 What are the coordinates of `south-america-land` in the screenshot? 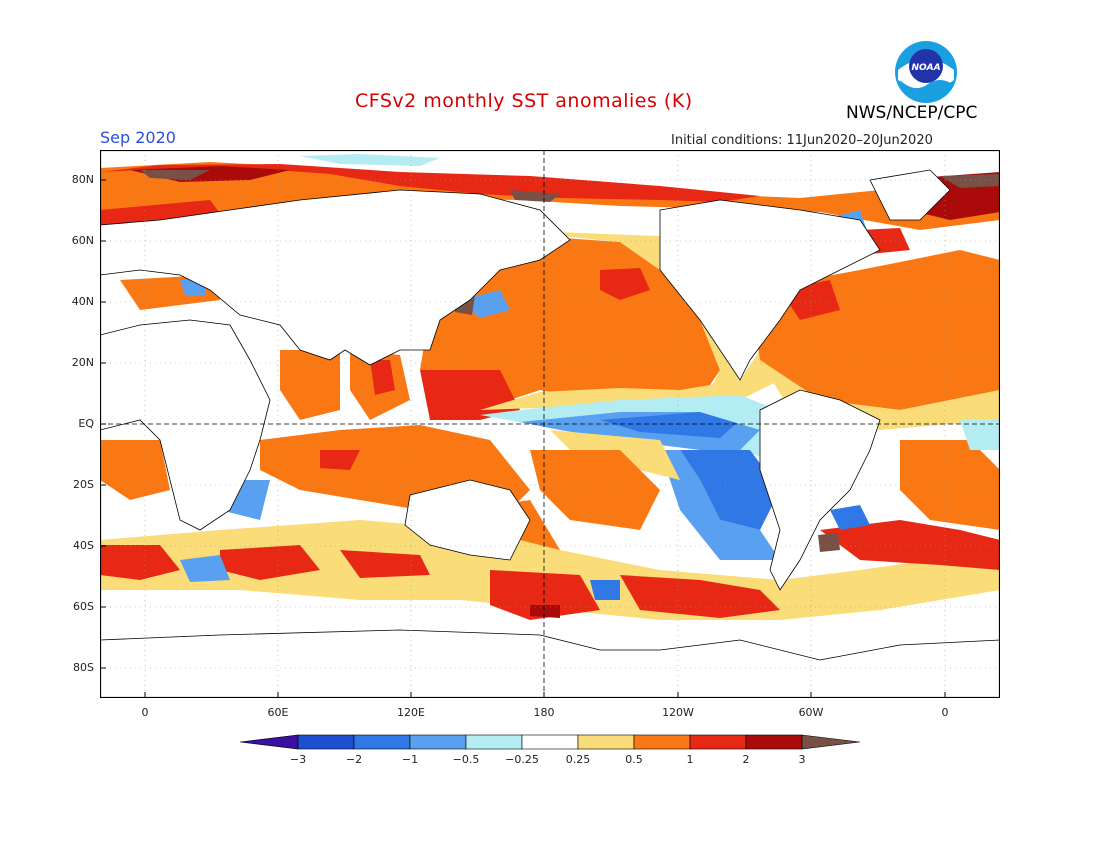 It's located at (820, 490).